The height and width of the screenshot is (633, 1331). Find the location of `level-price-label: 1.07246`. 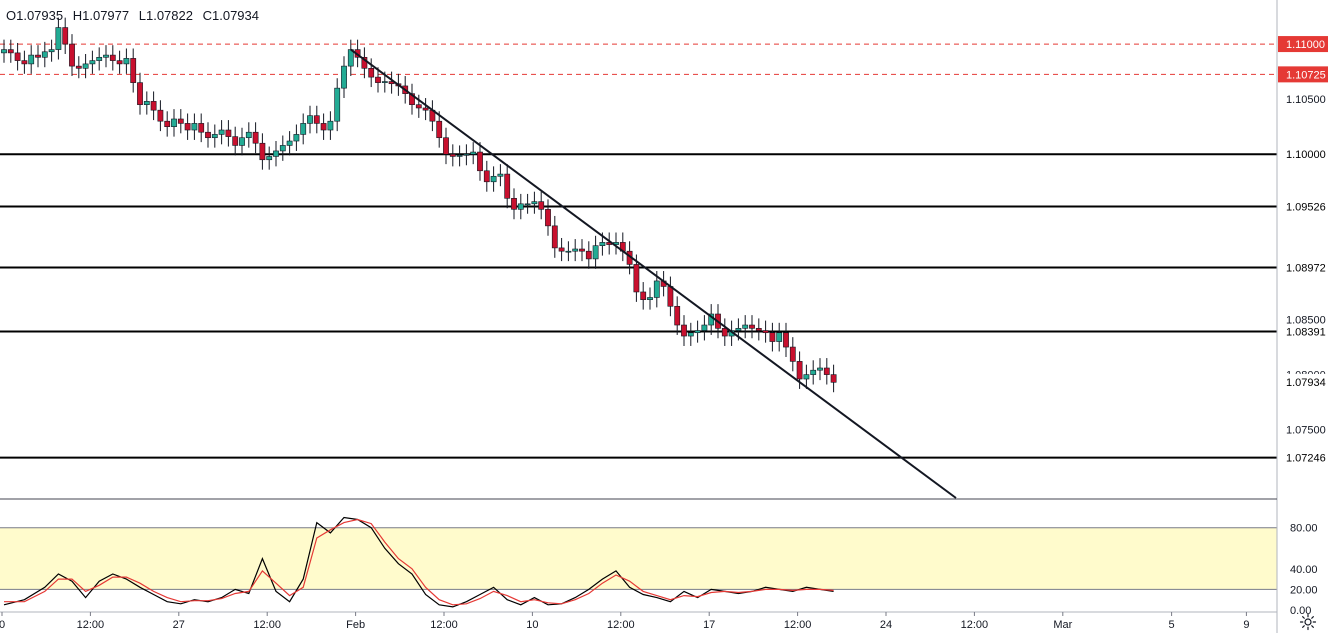

level-price-label: 1.07246 is located at coordinates (1306, 459).